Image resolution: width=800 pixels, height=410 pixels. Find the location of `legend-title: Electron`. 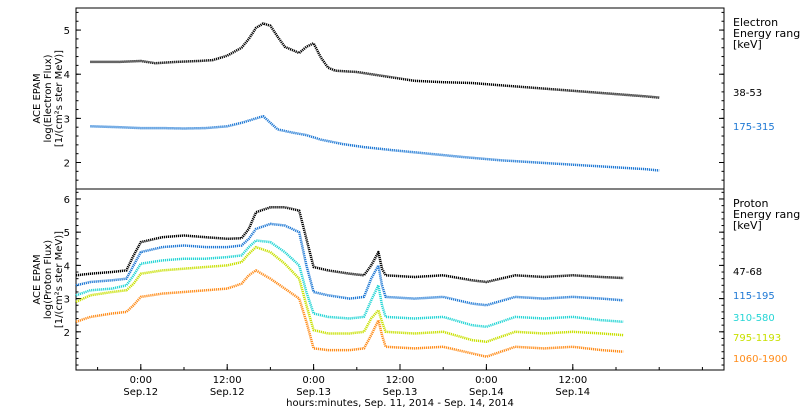

legend-title: Electron is located at coordinates (755, 22).